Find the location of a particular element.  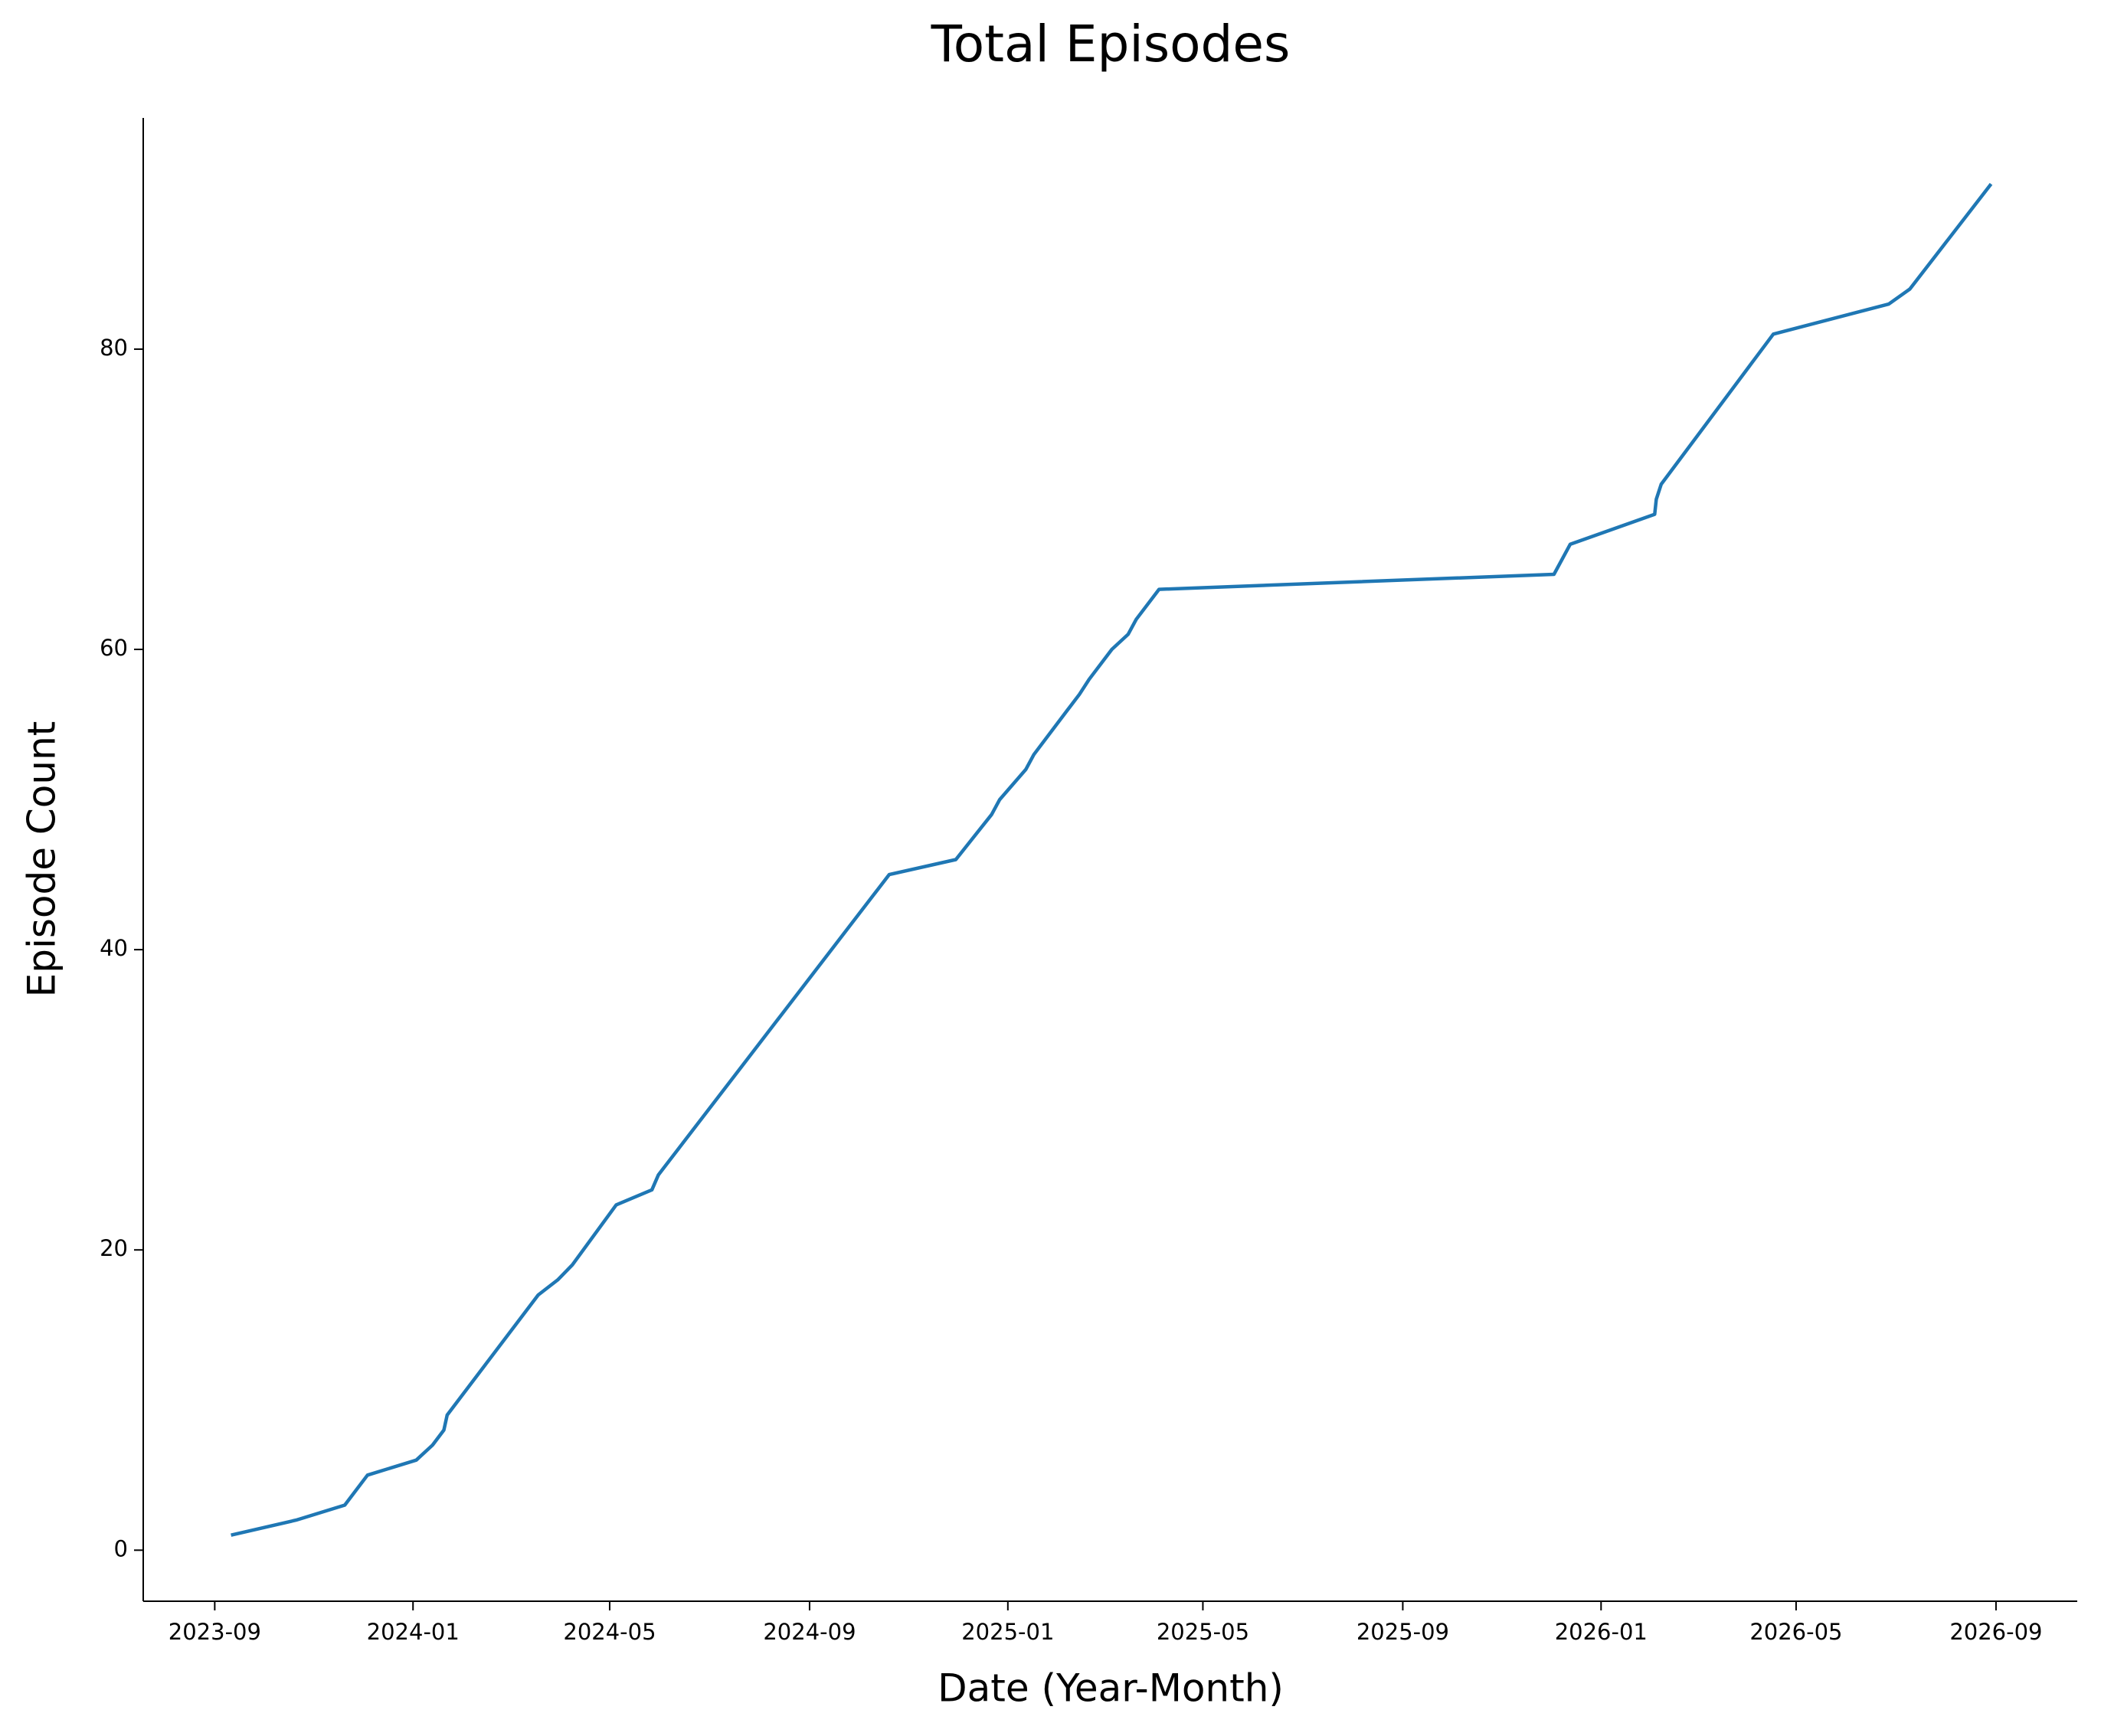

y-tick-label: 20 is located at coordinates (114, 1248).